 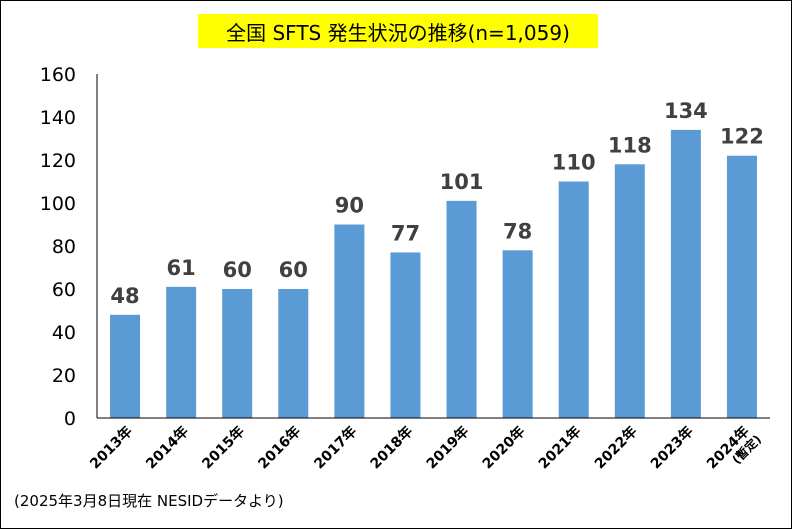 I want to click on y-tick-label: 40, so click(x=64, y=333).